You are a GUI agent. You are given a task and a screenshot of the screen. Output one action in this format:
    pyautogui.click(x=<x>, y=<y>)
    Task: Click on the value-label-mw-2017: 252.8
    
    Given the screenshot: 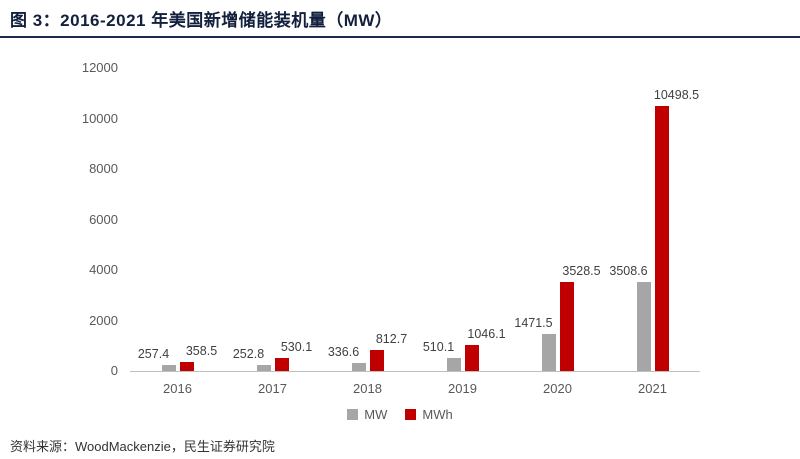 What is the action you would take?
    pyautogui.click(x=248, y=353)
    